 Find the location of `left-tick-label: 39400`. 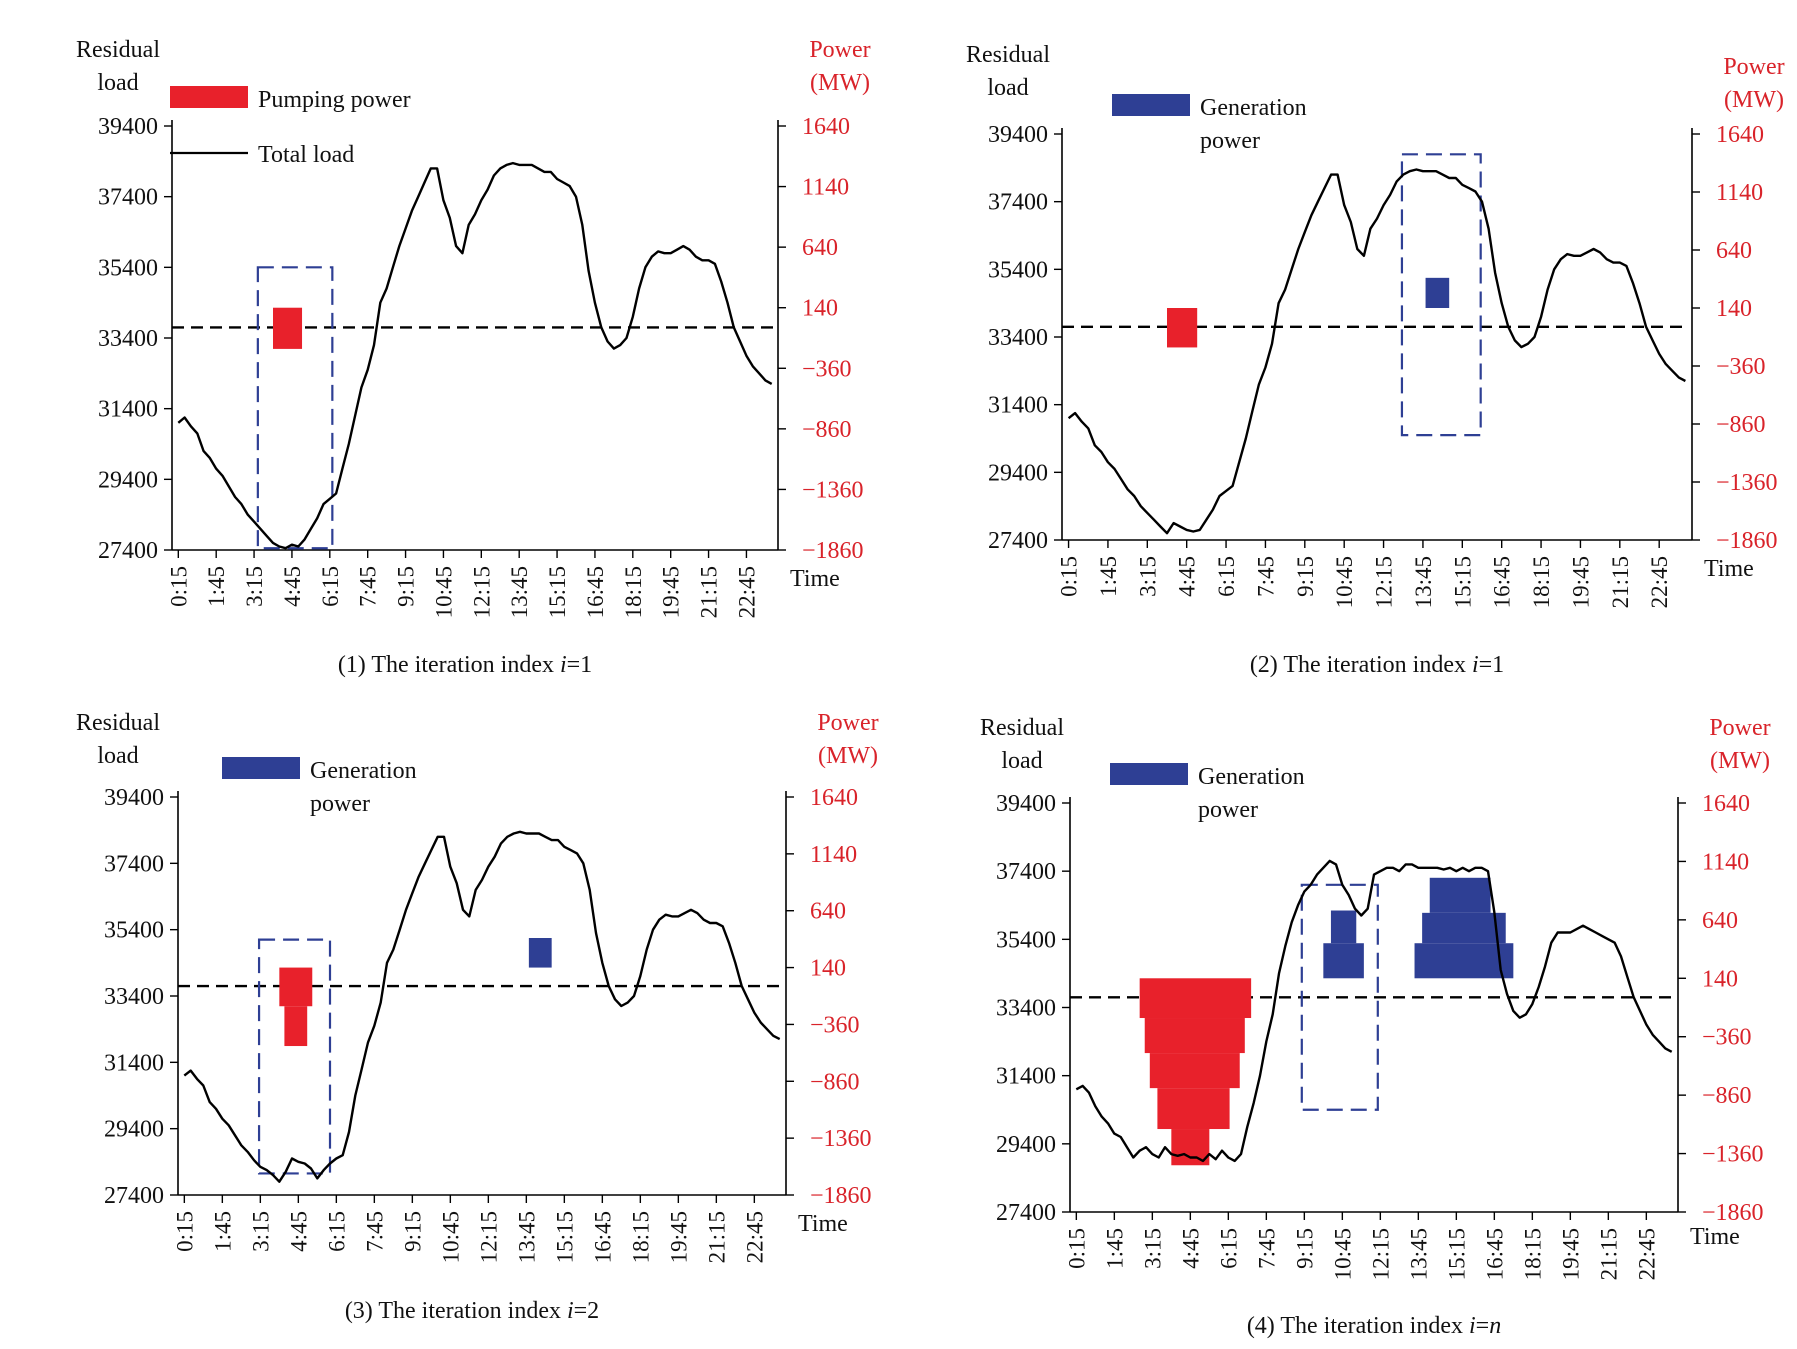

left-tick-label: 39400 is located at coordinates (128, 127).